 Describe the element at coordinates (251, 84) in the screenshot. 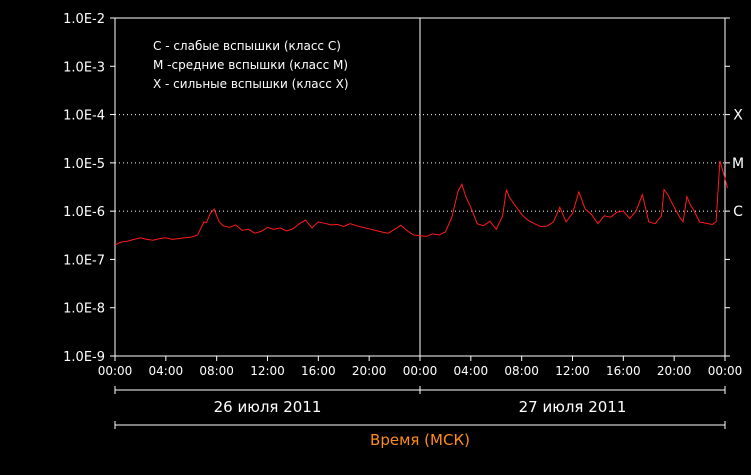

I see `legend-entry: X - сильные вспышки (класс X)` at that location.